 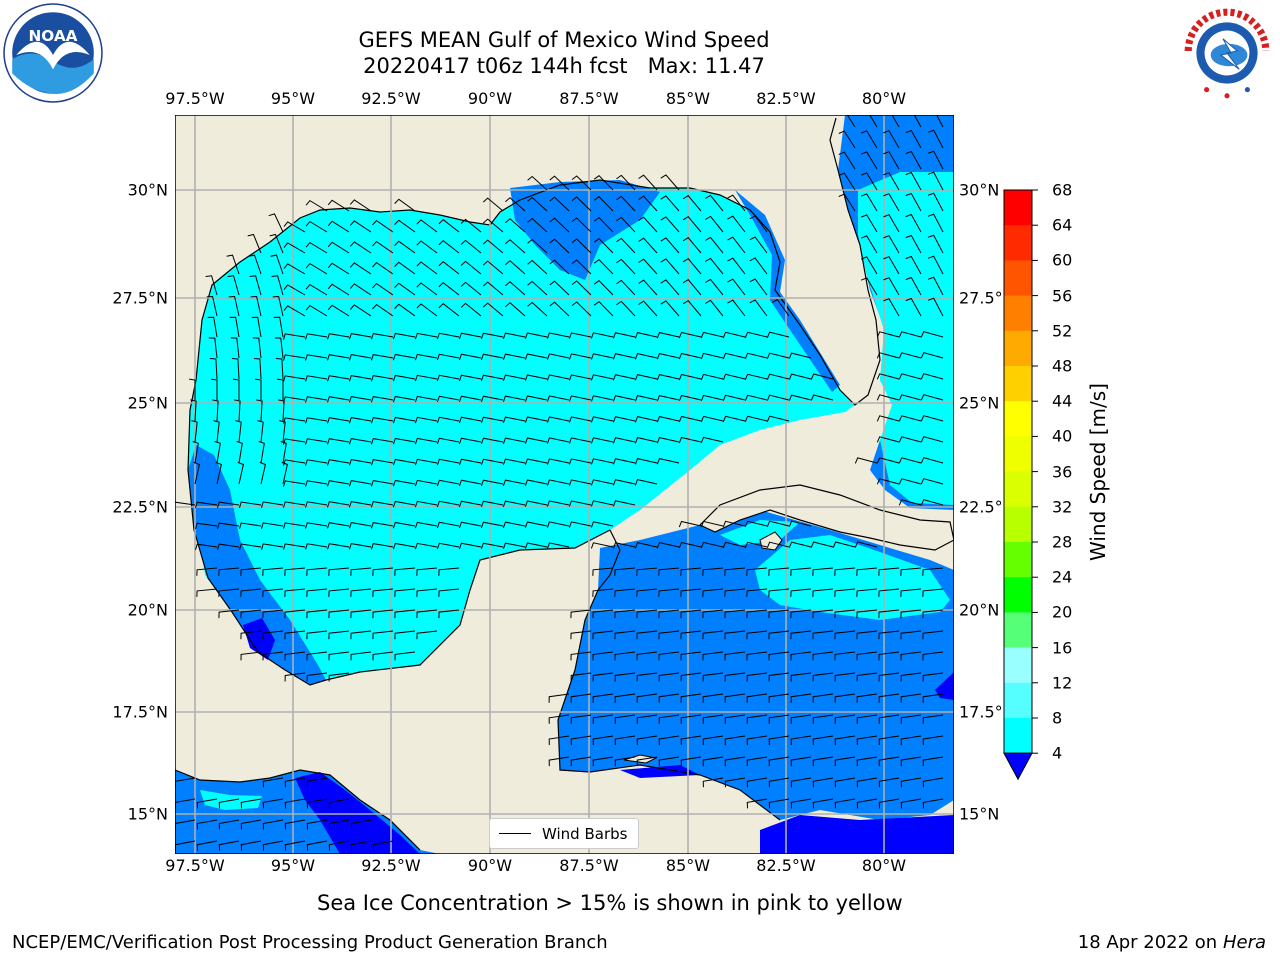 I want to click on legend-line-icon, so click(x=515, y=833).